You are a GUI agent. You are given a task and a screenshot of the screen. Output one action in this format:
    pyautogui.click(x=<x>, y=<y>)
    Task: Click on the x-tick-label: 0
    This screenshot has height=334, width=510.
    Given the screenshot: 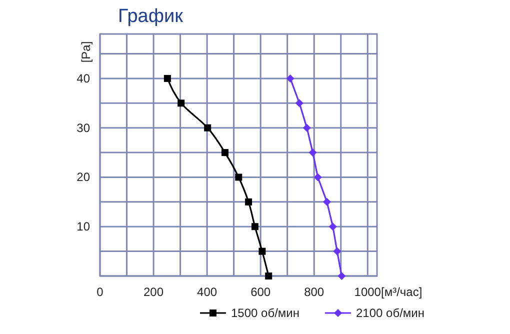 What is the action you would take?
    pyautogui.click(x=100, y=292)
    